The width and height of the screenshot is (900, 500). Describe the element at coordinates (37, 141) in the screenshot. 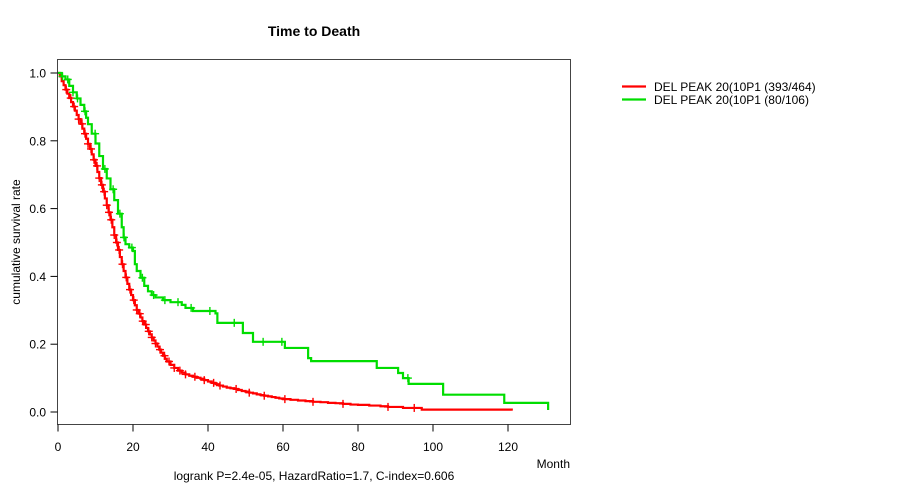

I see `y-tick-label: 0.8` at that location.